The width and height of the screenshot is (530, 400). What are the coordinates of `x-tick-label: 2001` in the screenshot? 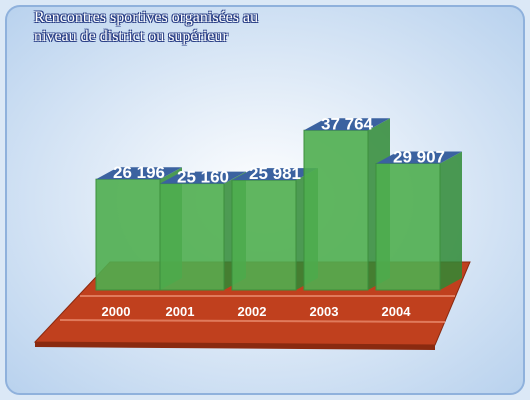 It's located at (180, 311).